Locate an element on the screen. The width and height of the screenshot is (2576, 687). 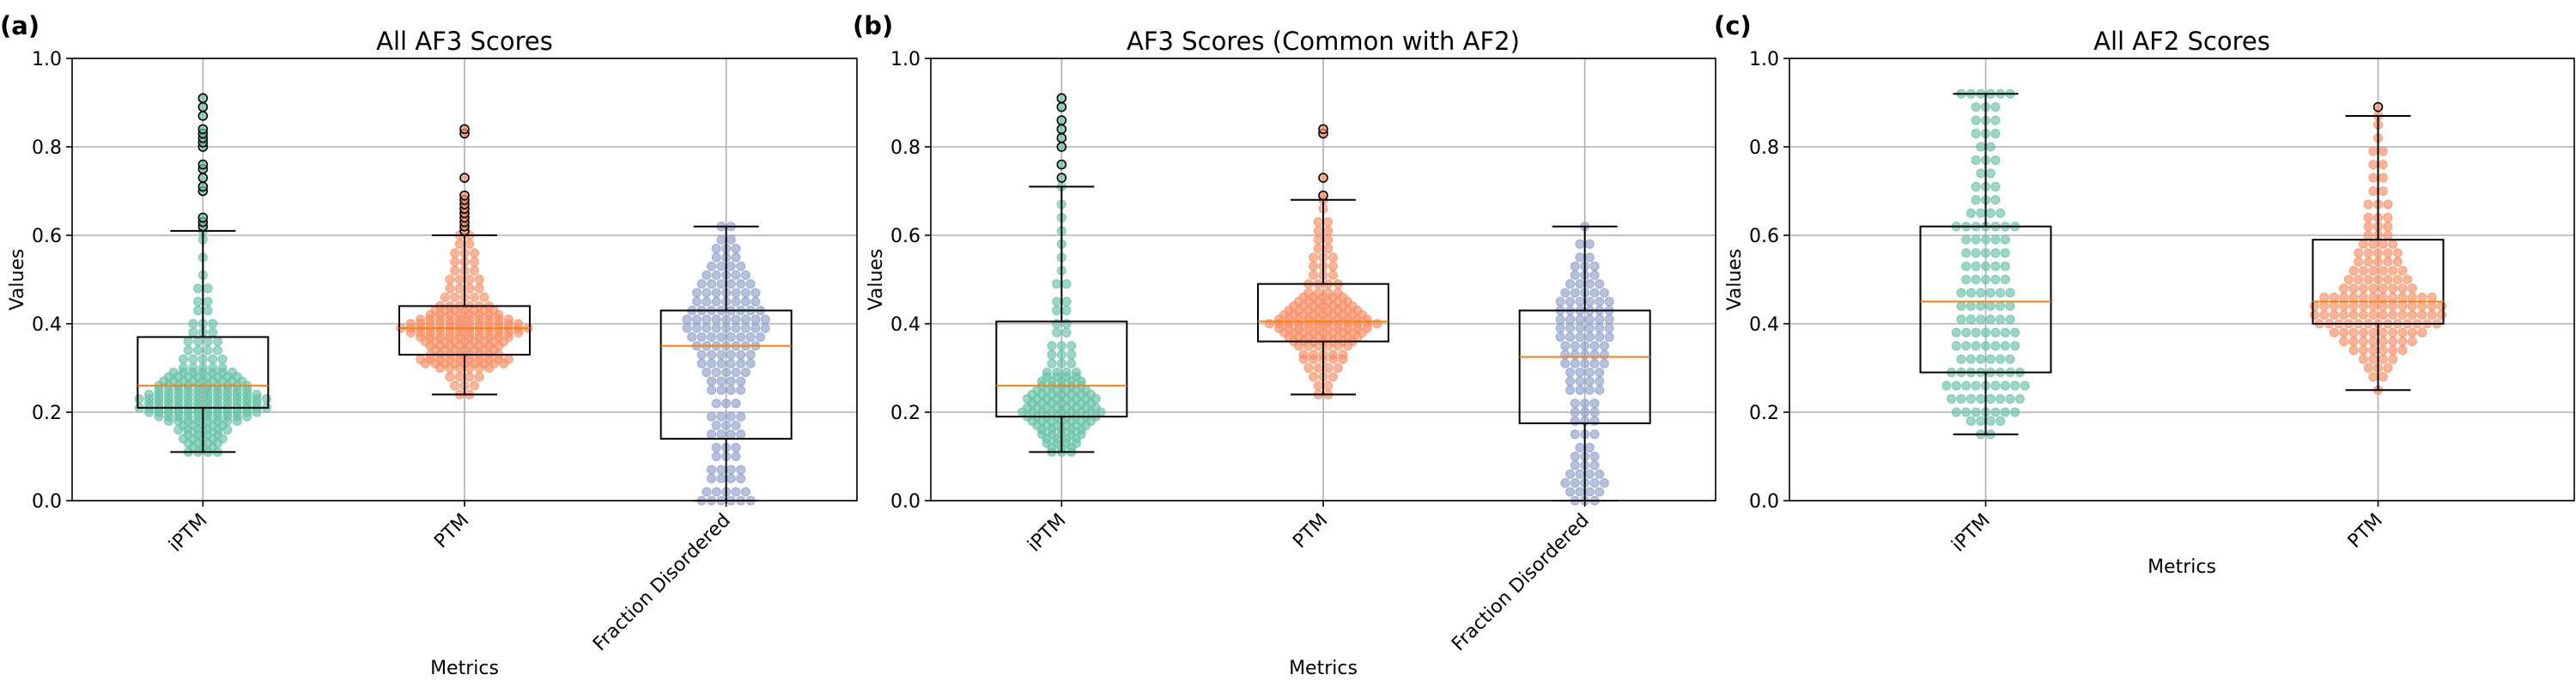
y-axis-label: Values is located at coordinates (17, 280).